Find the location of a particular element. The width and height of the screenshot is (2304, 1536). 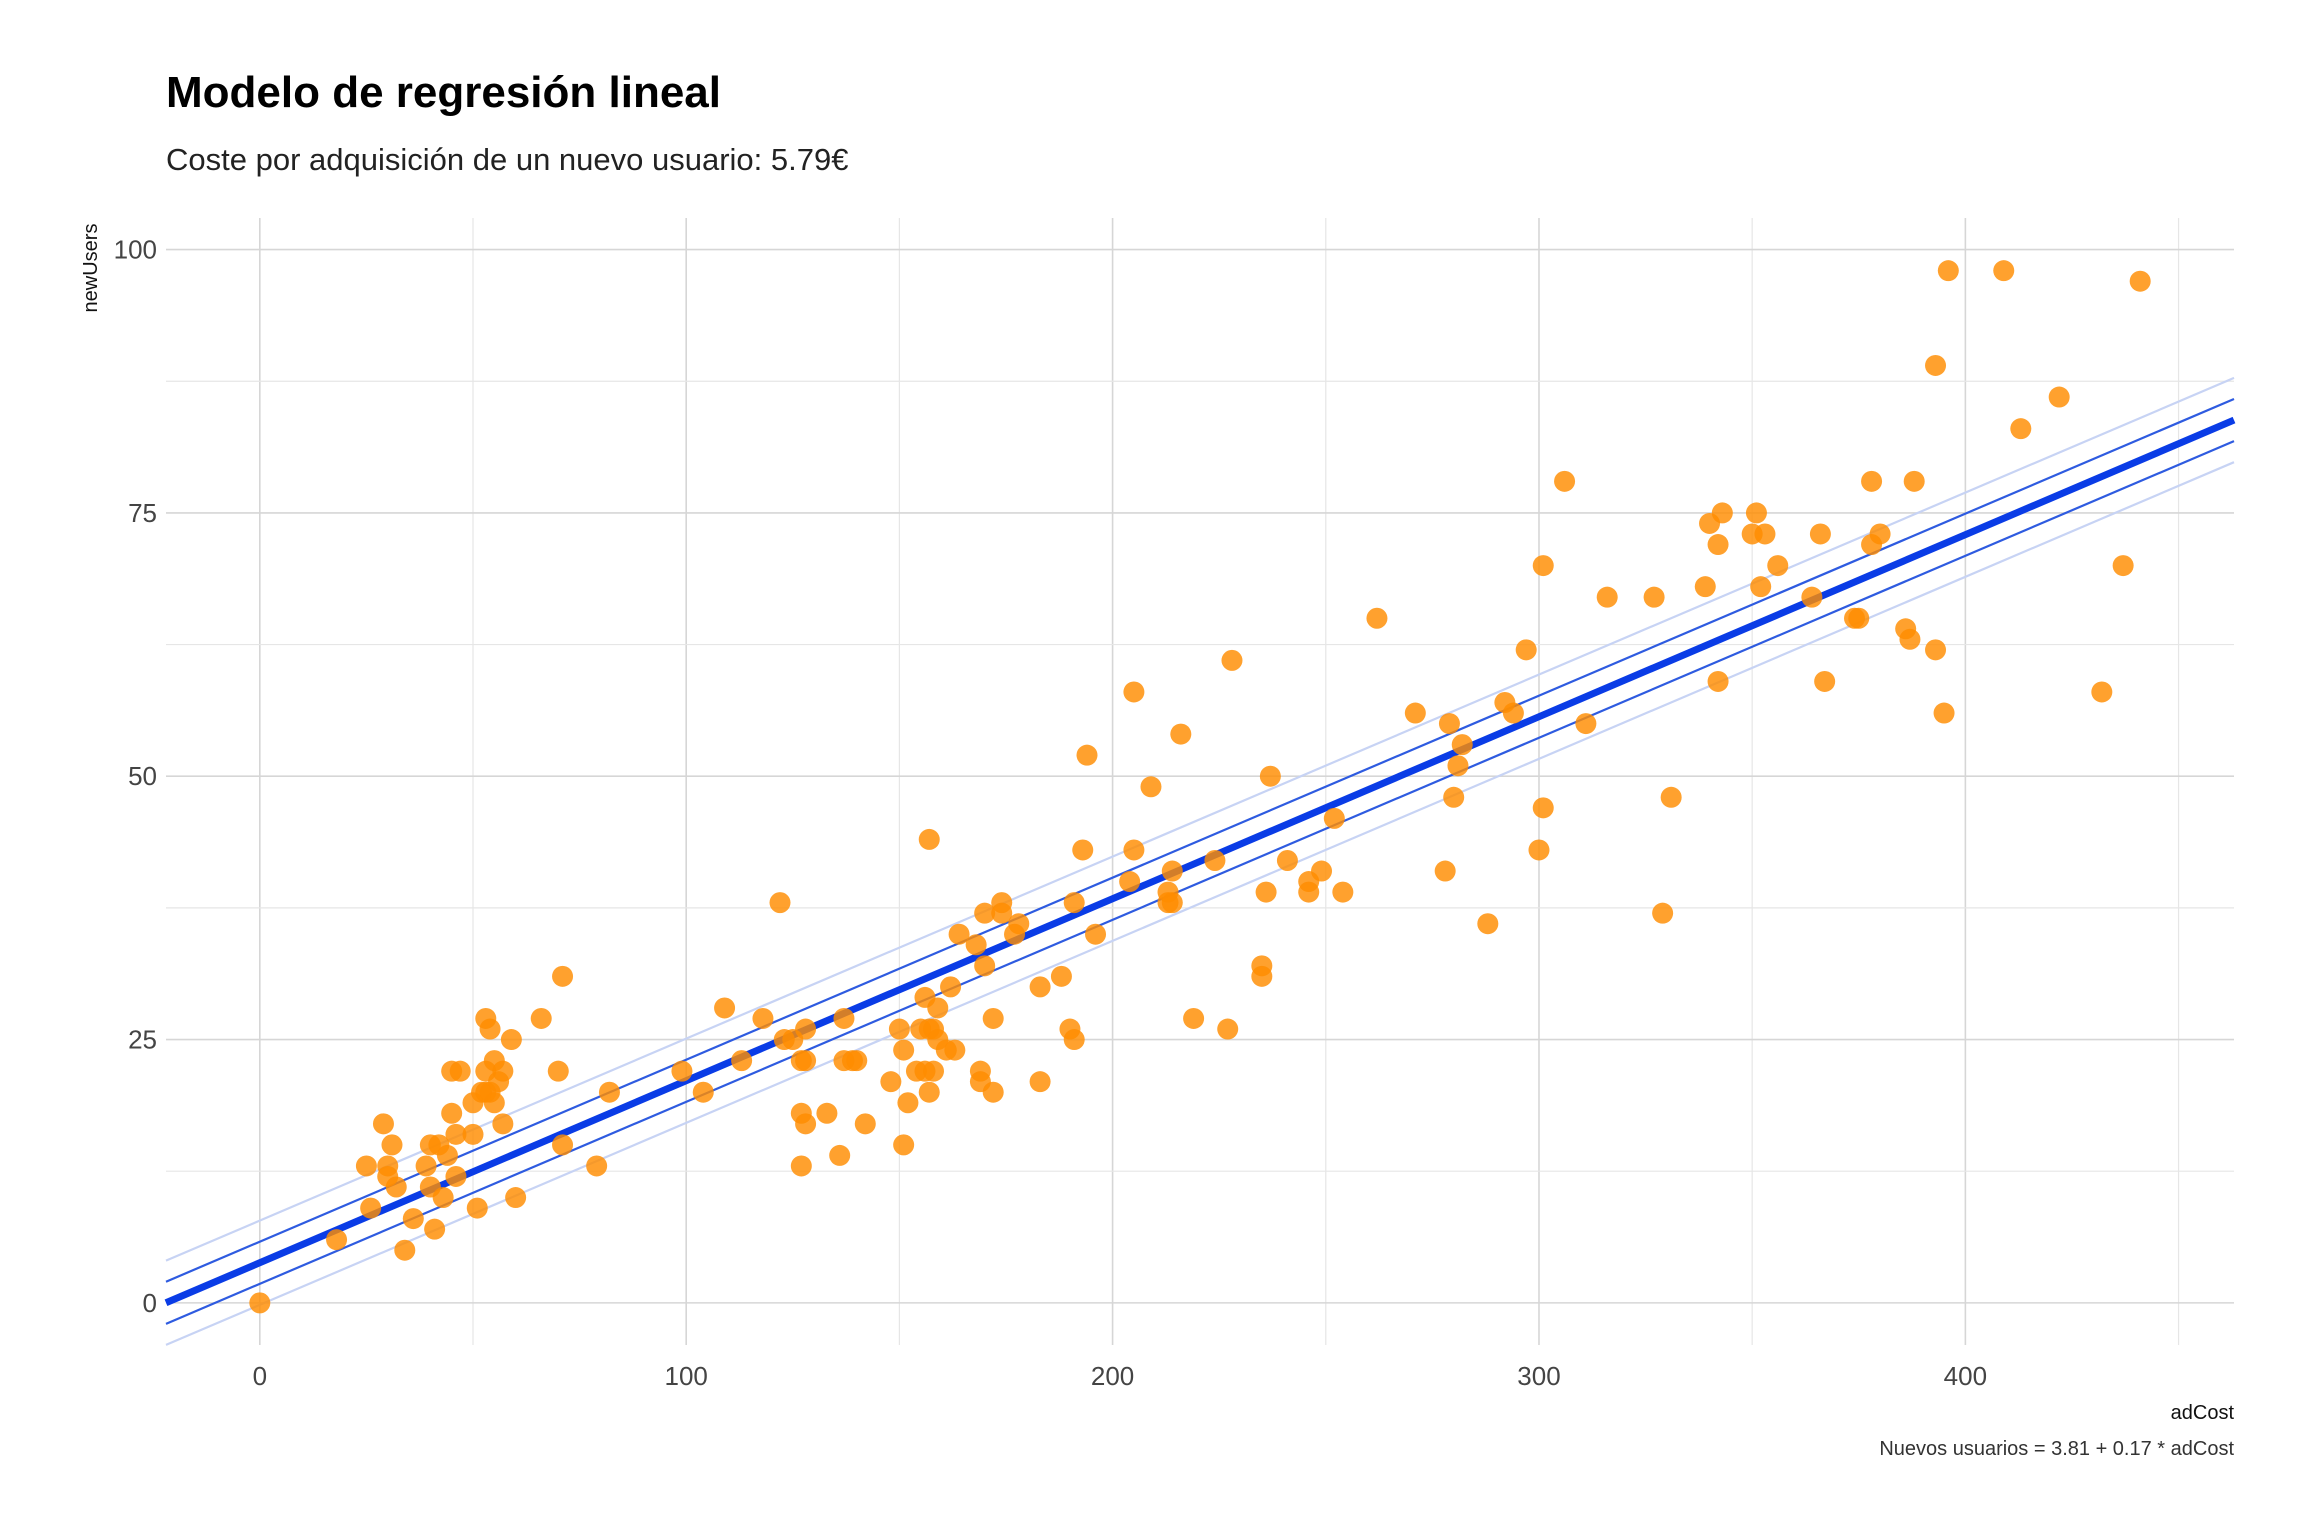

x-tick-label: 100 is located at coordinates (686, 1376).